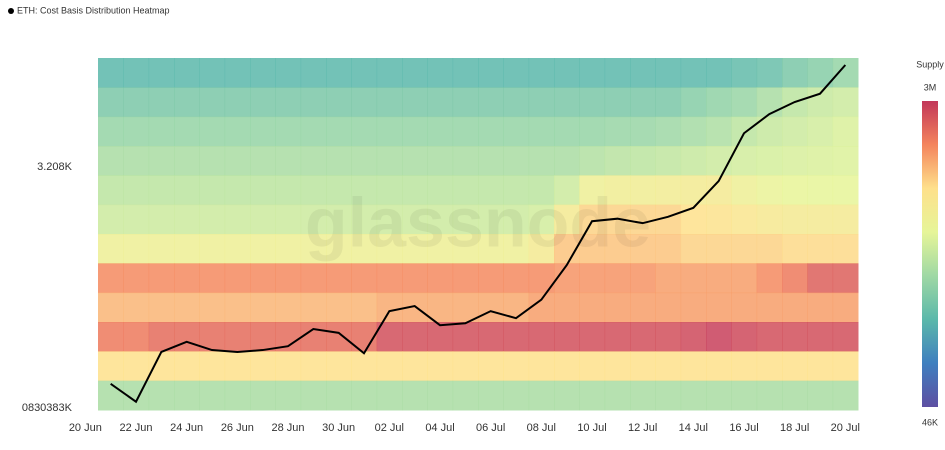 Image resolution: width=945 pixels, height=450 pixels. What do you see at coordinates (439, 428) in the screenshot?
I see `x-tick-label: 04 Jul` at bounding box center [439, 428].